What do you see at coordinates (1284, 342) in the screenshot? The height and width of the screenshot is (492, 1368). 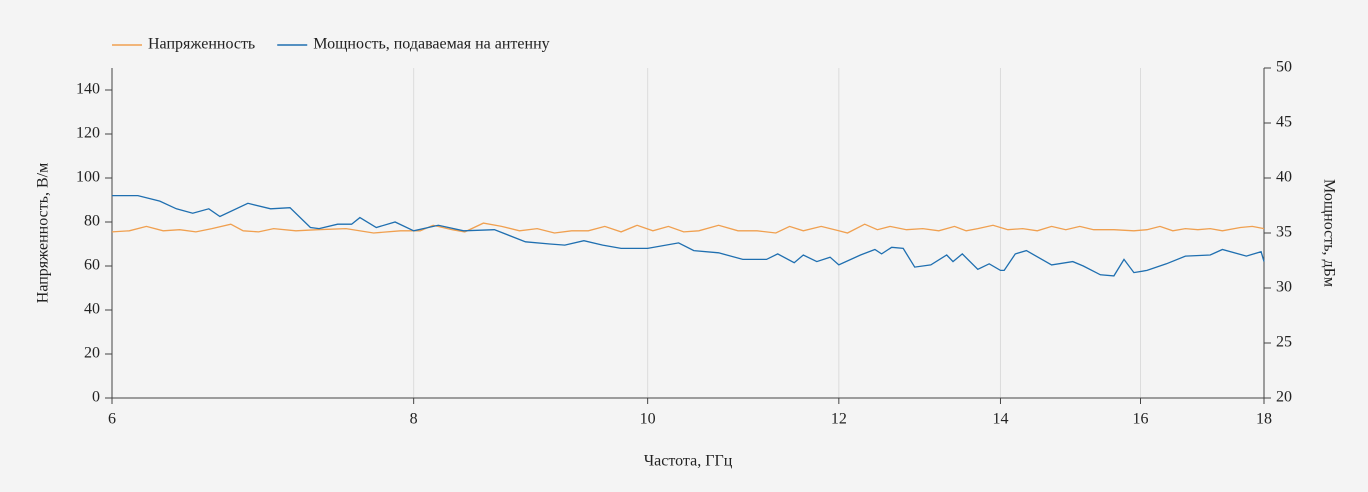 I see `y2-tick-label: 25` at bounding box center [1284, 342].